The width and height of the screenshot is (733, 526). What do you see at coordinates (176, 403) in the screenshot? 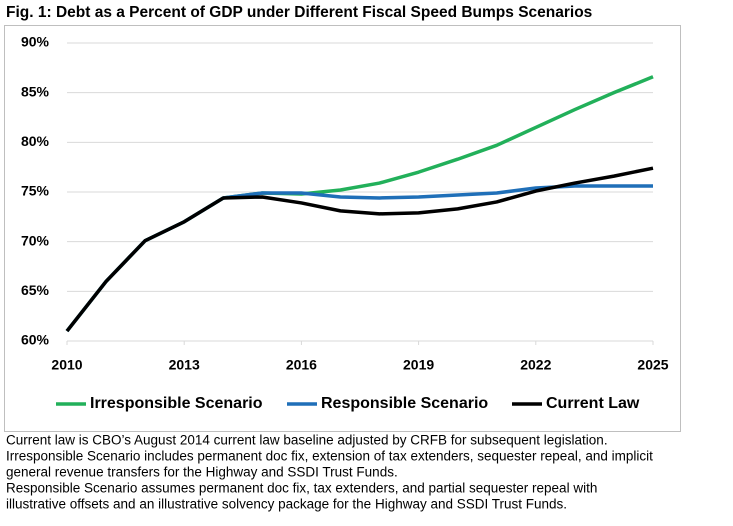
I see `legend-label: Irresponsible Scenario` at bounding box center [176, 403].